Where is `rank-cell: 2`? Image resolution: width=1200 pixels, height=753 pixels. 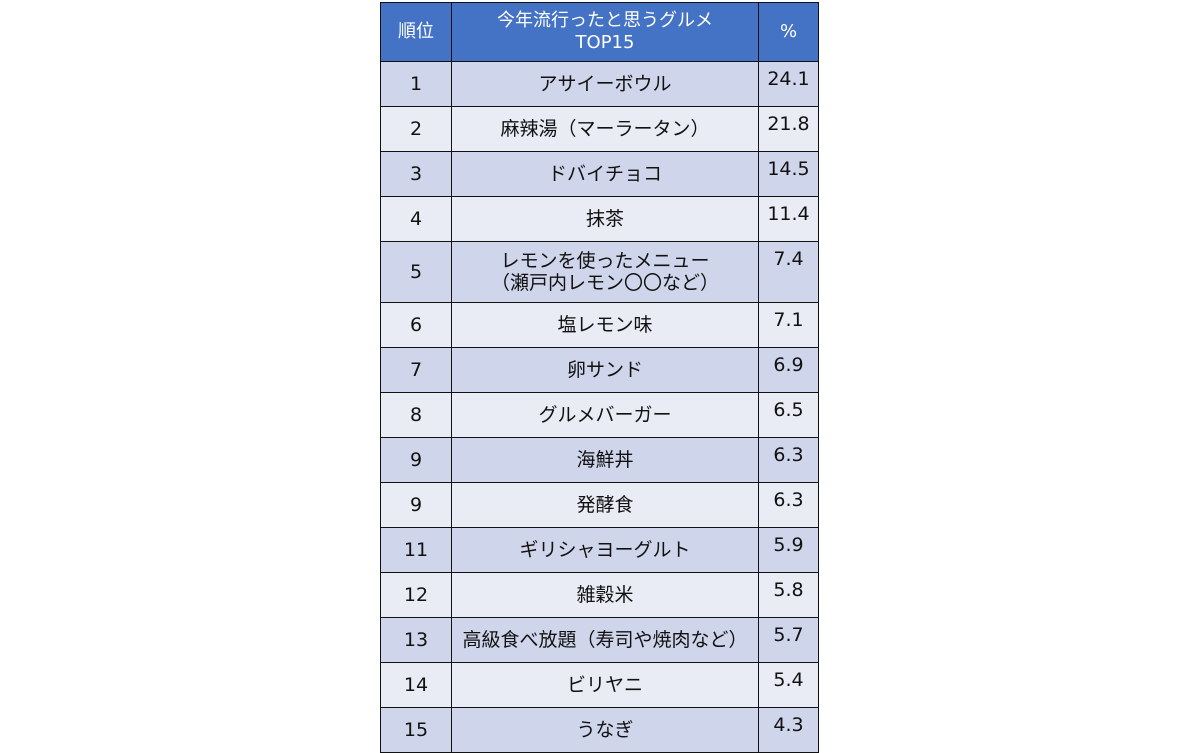 rank-cell: 2 is located at coordinates (416, 129).